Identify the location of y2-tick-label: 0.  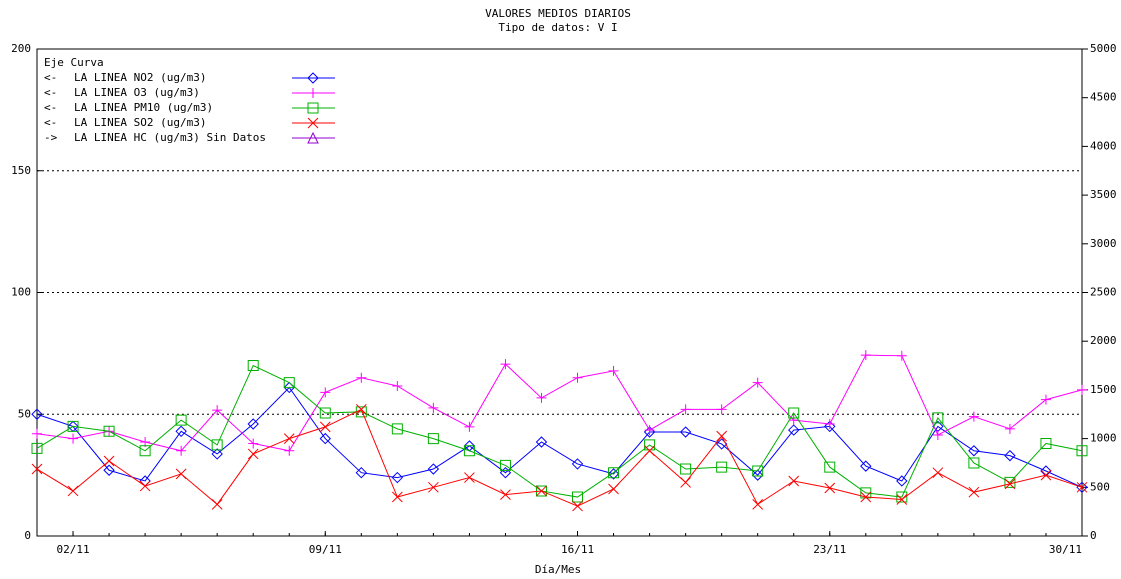
(1093, 535).